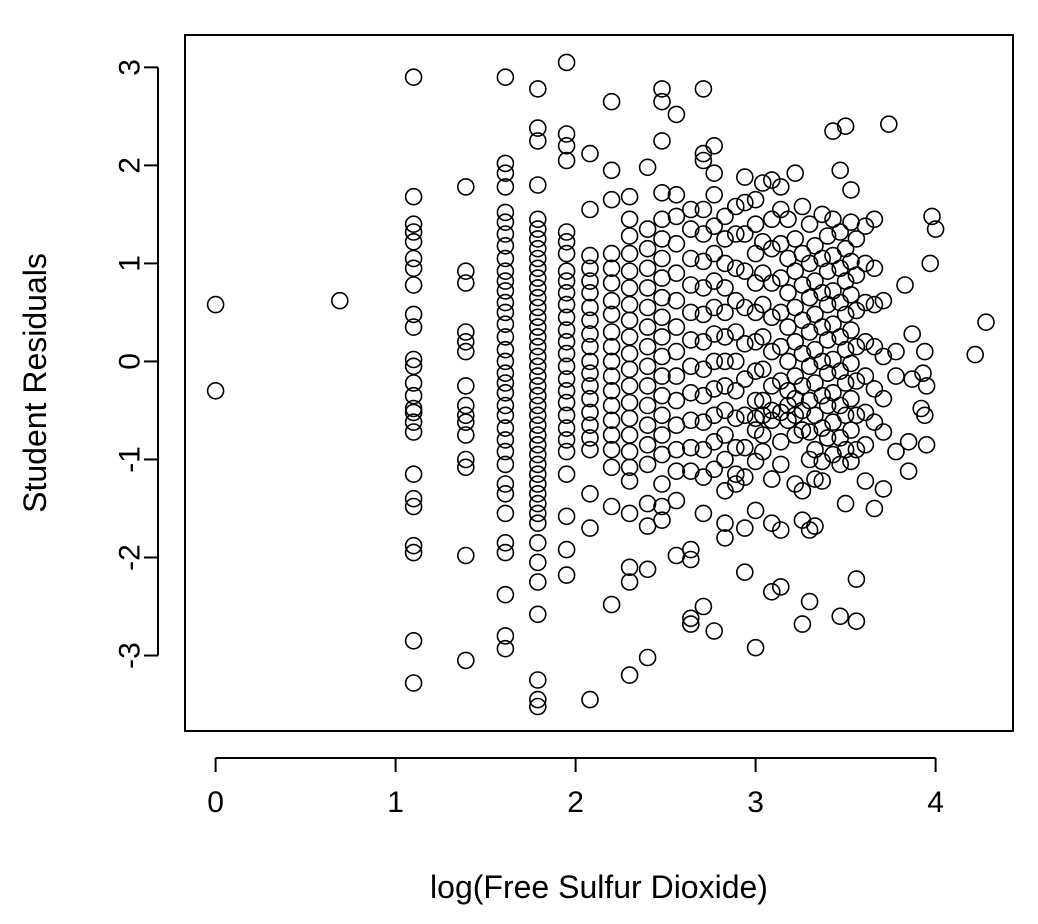 This screenshot has height=924, width=1038. What do you see at coordinates (136, 364) in the screenshot?
I see `y-axis: -3 -2 -1 0 1 2 3` at bounding box center [136, 364].